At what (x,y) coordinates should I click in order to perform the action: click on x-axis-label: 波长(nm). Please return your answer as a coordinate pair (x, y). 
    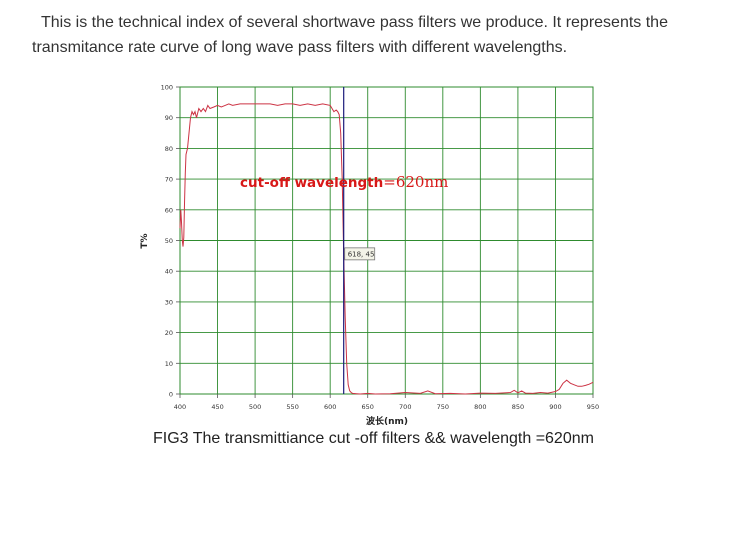
    Looking at the image, I should click on (387, 421).